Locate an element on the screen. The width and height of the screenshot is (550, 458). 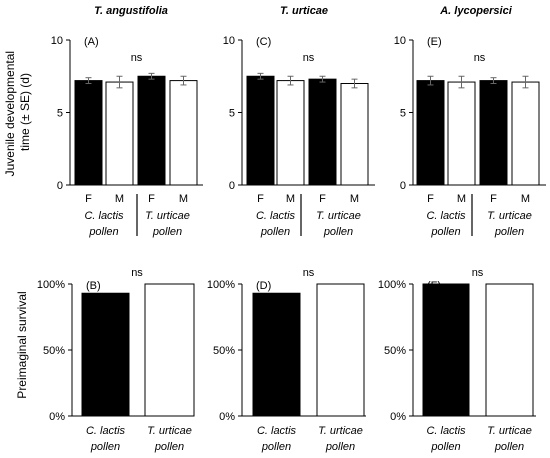
y-axis-label-top-line1: Juvenile developmental is located at coordinates (10, 113).